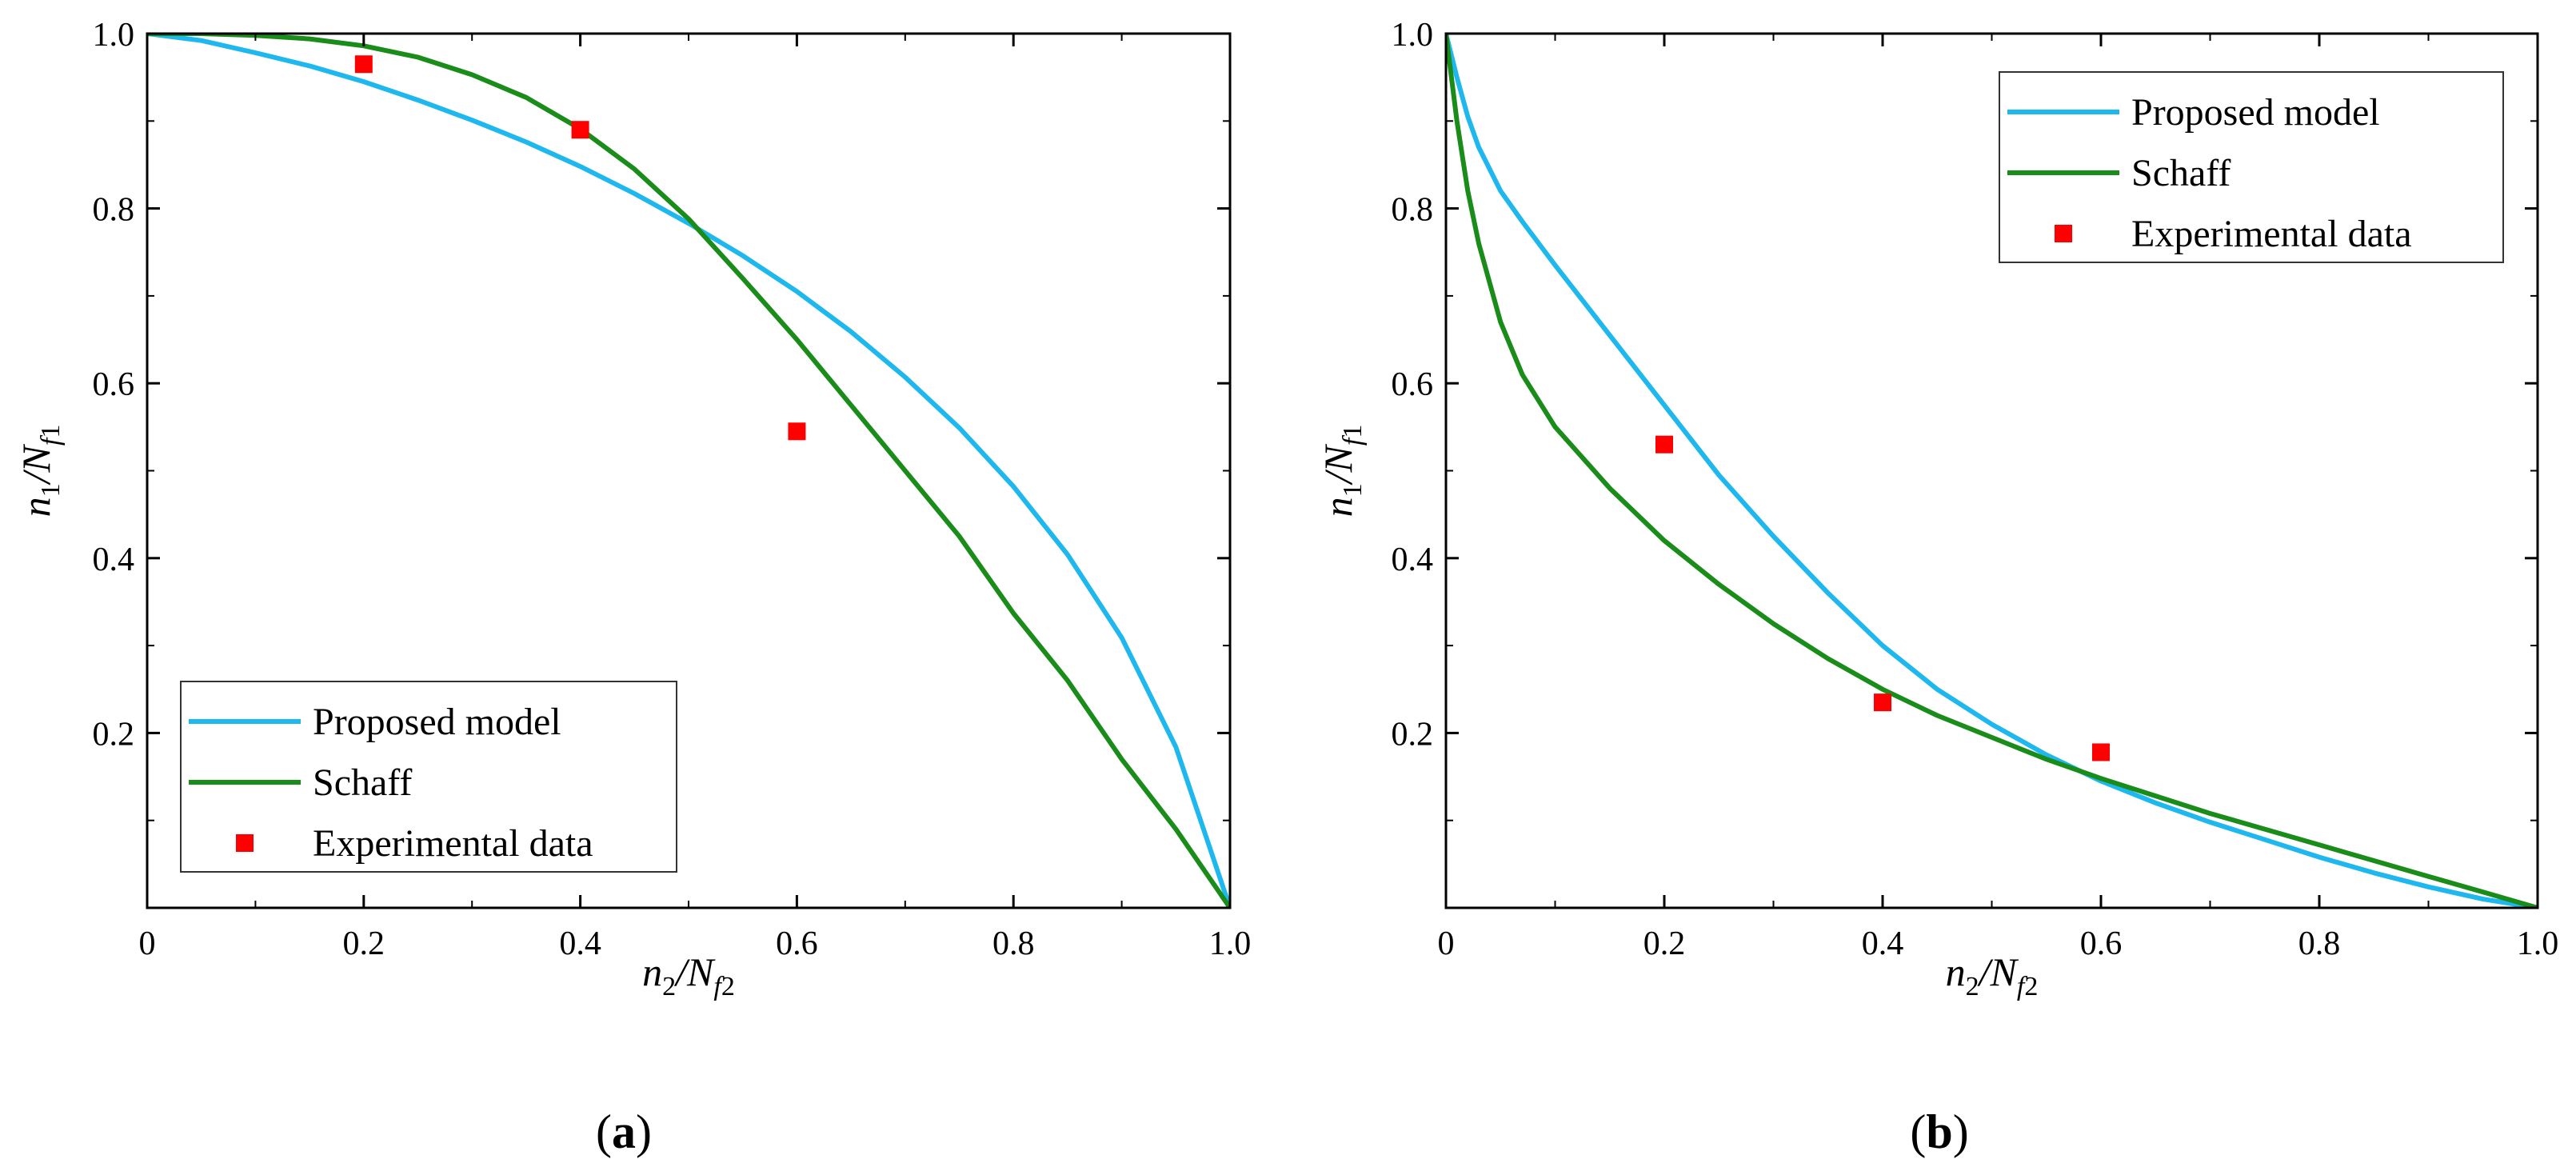 This screenshot has width=2576, height=1175. I want to click on panel-caption: (a), so click(624, 1131).